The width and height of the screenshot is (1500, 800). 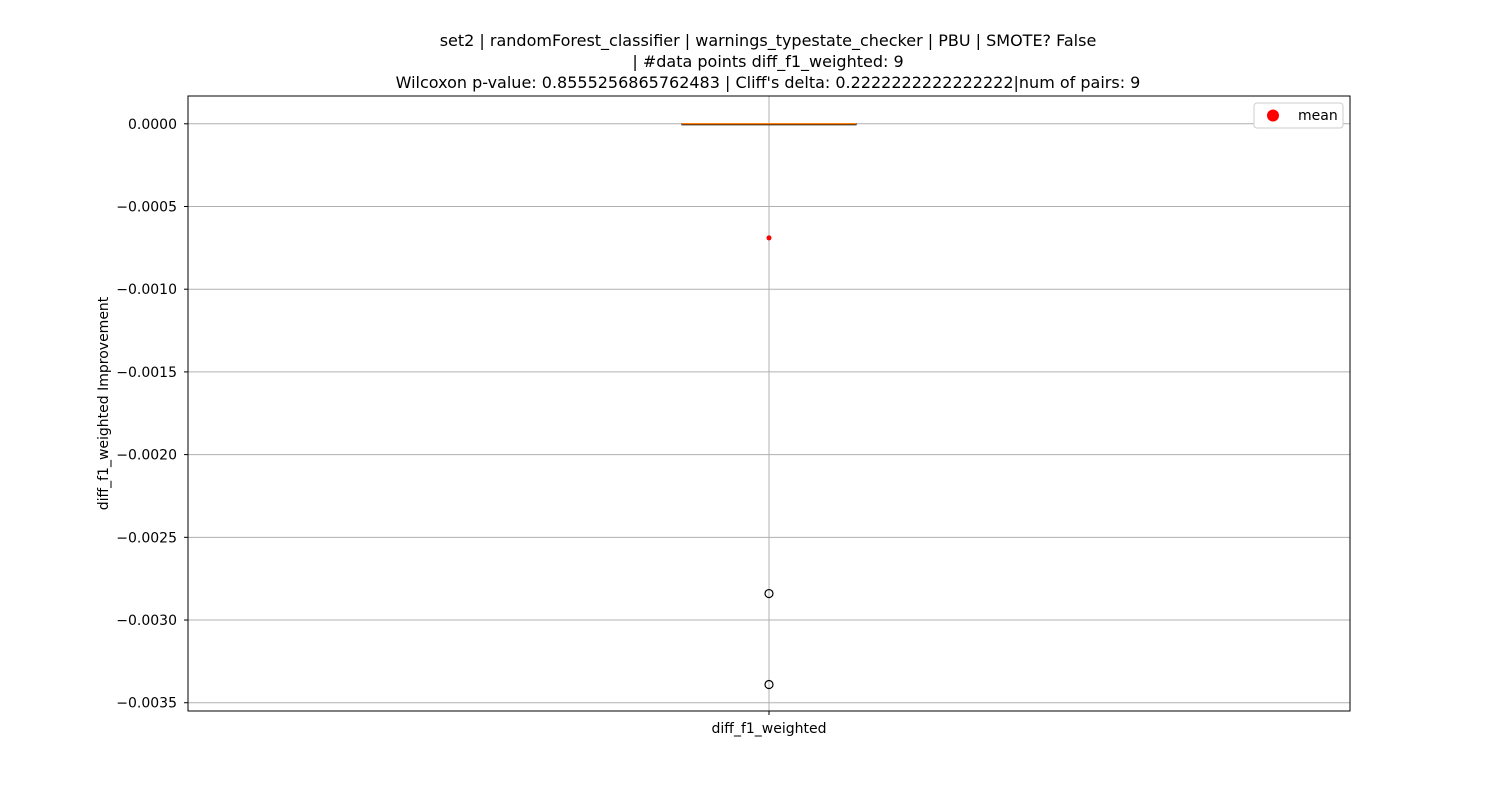 I want to click on legend-mean-label: mean, so click(x=1318, y=116).